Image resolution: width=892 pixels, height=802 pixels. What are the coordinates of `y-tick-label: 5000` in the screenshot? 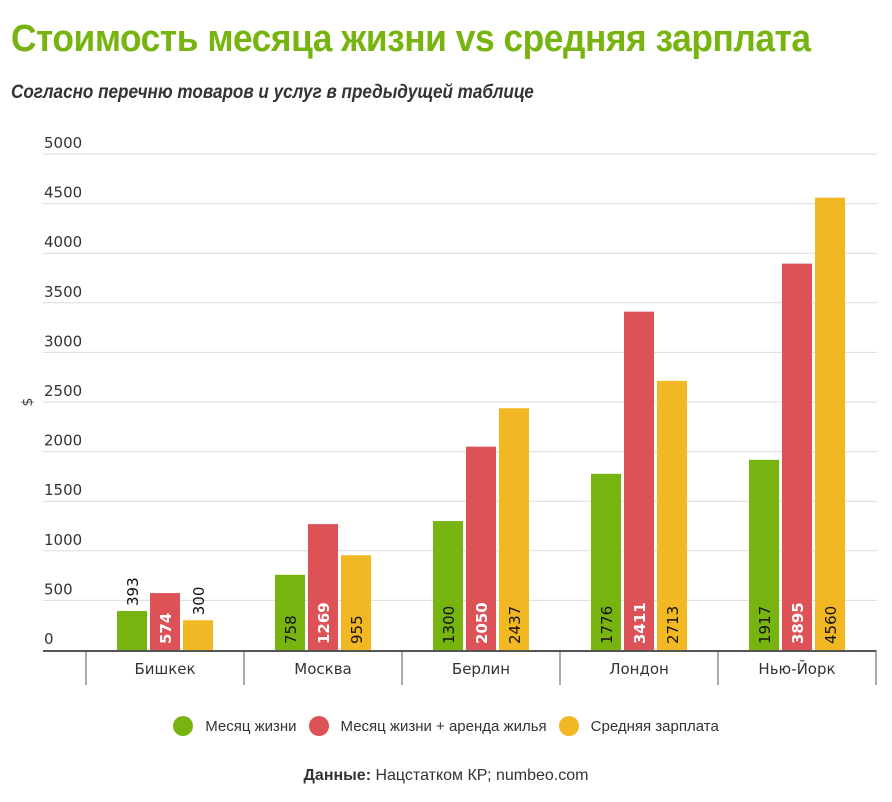 It's located at (63, 143).